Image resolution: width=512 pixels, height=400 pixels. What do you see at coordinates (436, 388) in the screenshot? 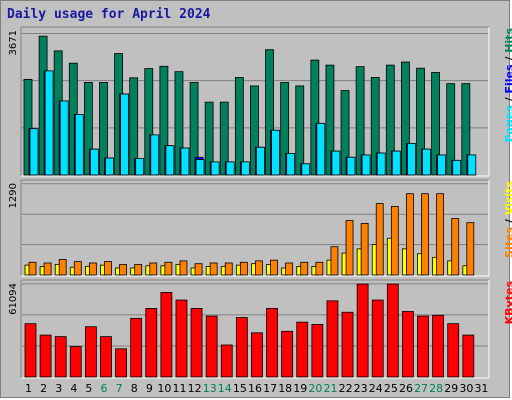
I see `x-tick-label: 28` at bounding box center [436, 388].